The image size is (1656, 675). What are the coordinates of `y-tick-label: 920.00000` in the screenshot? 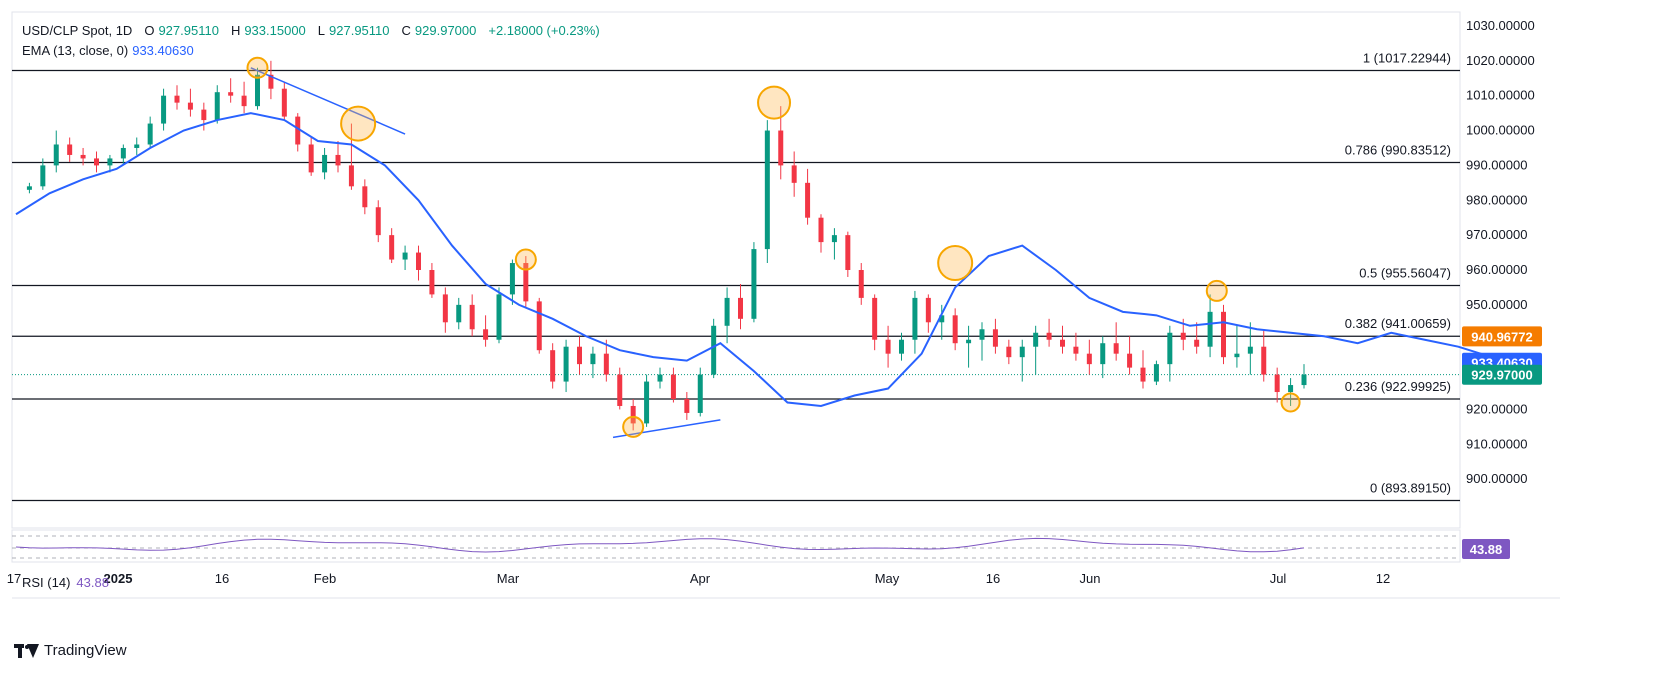 It's located at (1496, 408).